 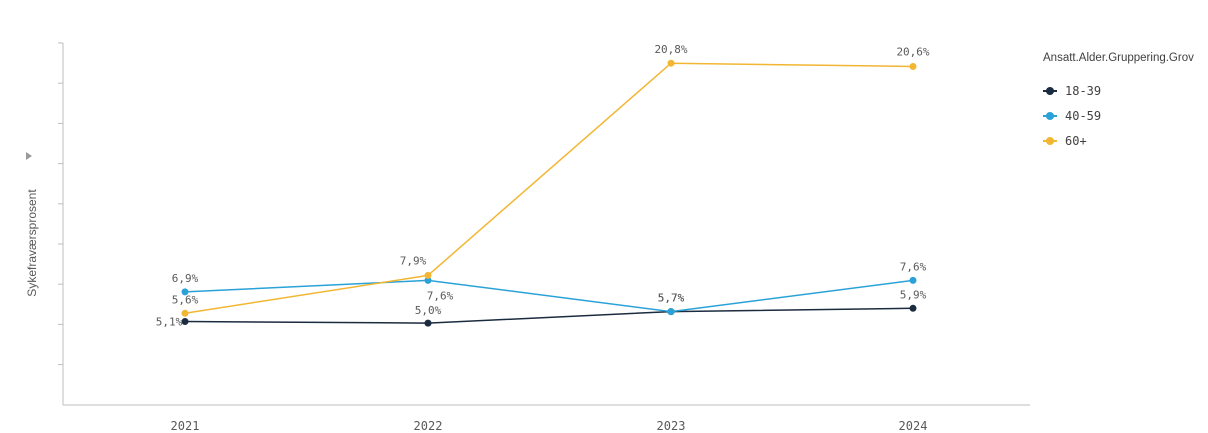 What do you see at coordinates (428, 426) in the screenshot?
I see `x-tick-label: 2022` at bounding box center [428, 426].